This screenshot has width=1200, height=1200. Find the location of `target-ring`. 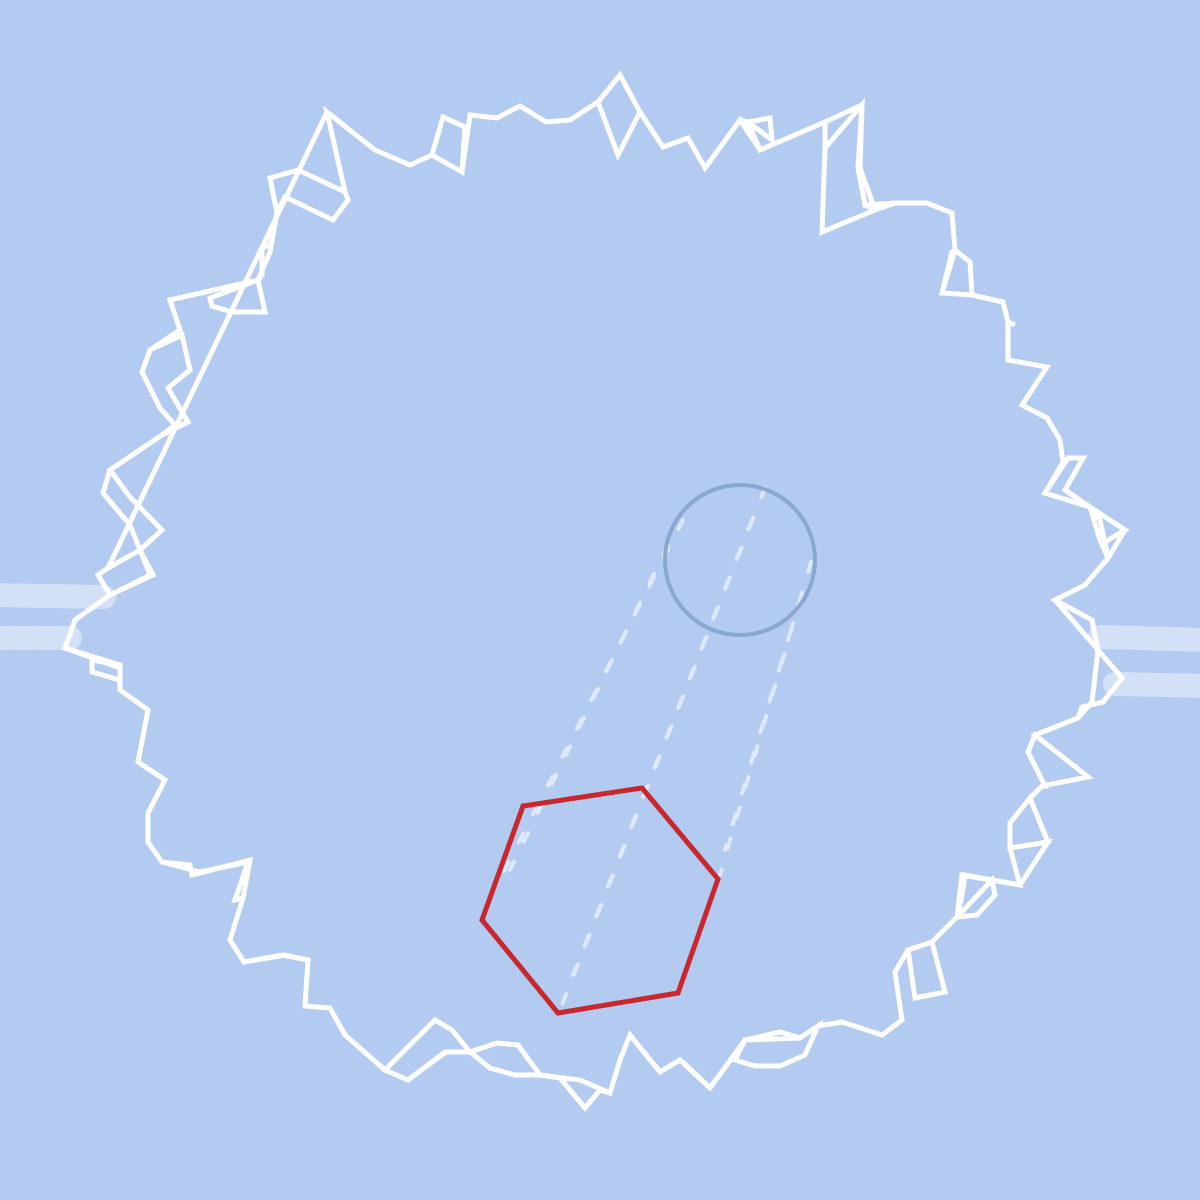

target-ring is located at coordinates (740, 560).